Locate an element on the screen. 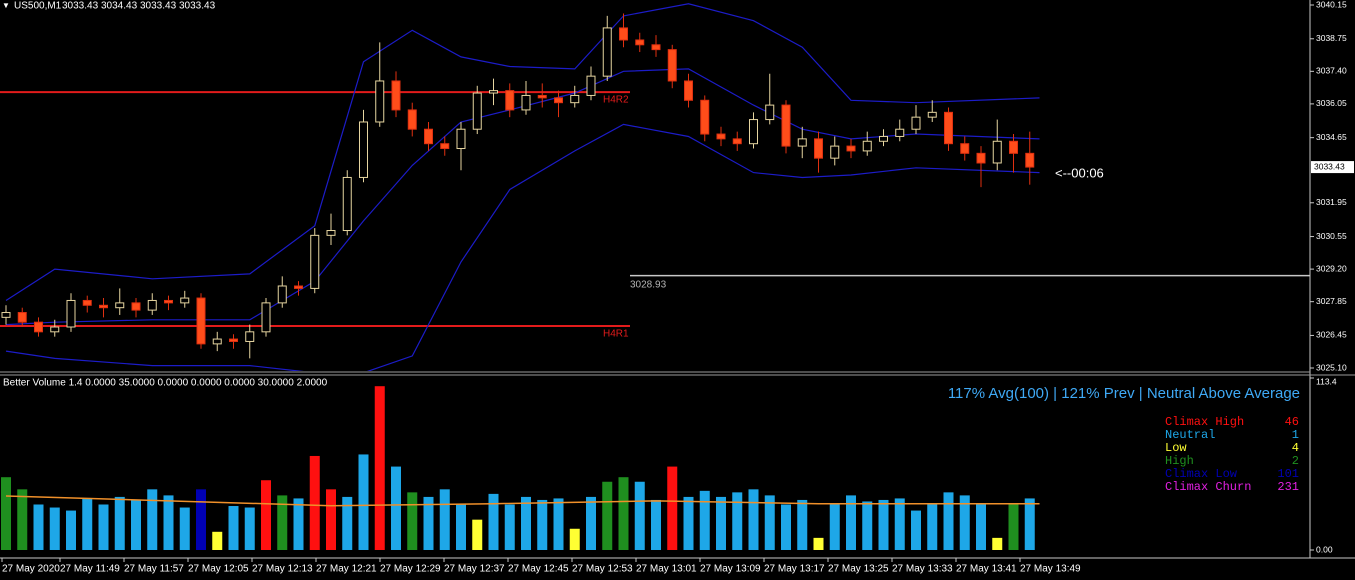  y-tick-label: 3030.55 is located at coordinates (1331, 236).